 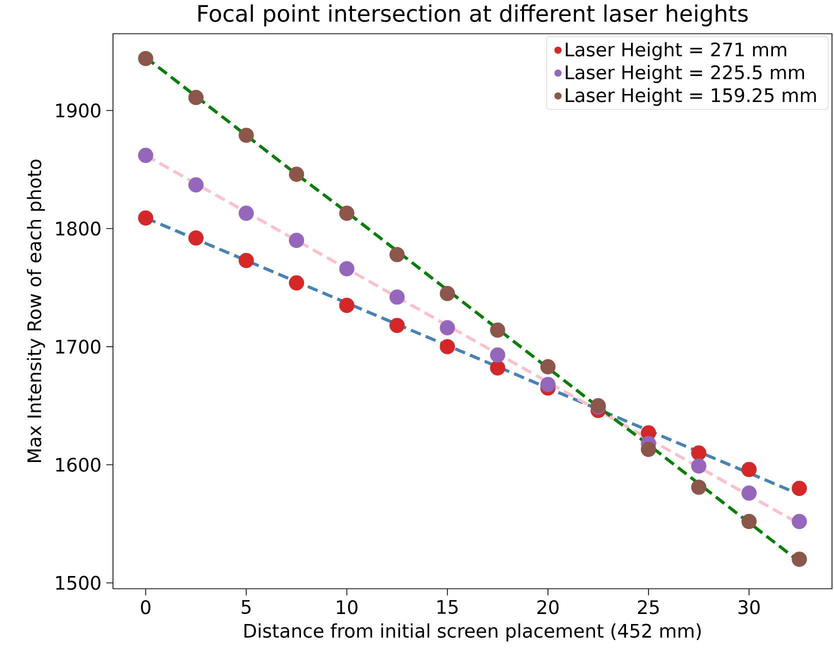 What do you see at coordinates (78, 347) in the screenshot?
I see `y-tick-label: 1700` at bounding box center [78, 347].